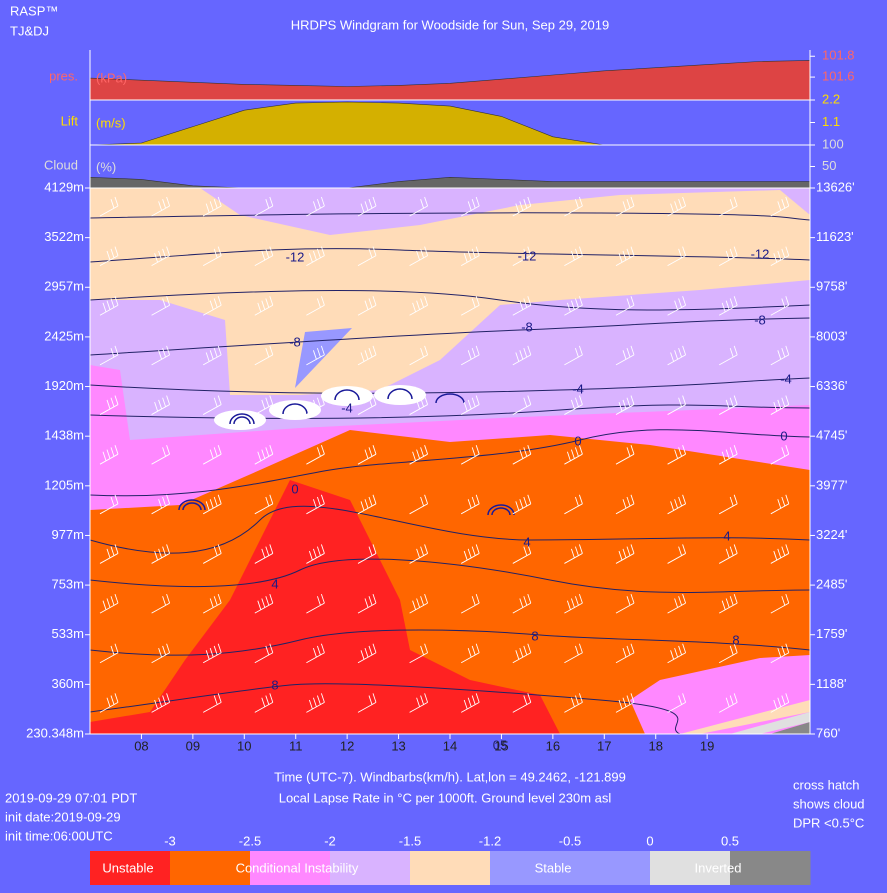  Describe the element at coordinates (829, 803) in the screenshot. I see `note: shows cloud` at that location.